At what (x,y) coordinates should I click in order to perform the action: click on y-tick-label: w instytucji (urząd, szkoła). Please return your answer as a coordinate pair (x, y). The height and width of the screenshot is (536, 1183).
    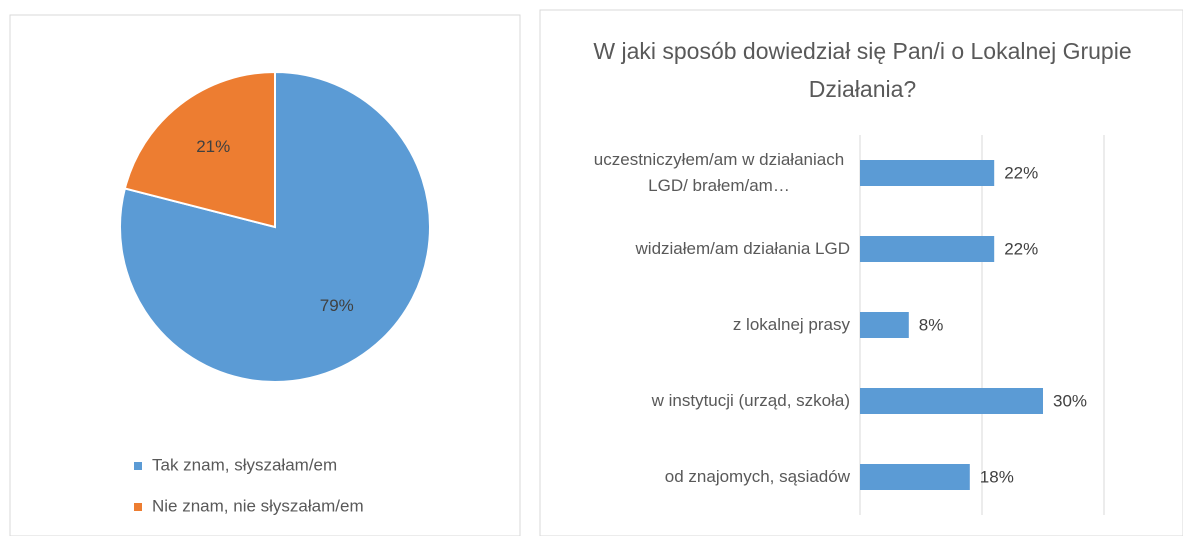
    Looking at the image, I should click on (750, 400).